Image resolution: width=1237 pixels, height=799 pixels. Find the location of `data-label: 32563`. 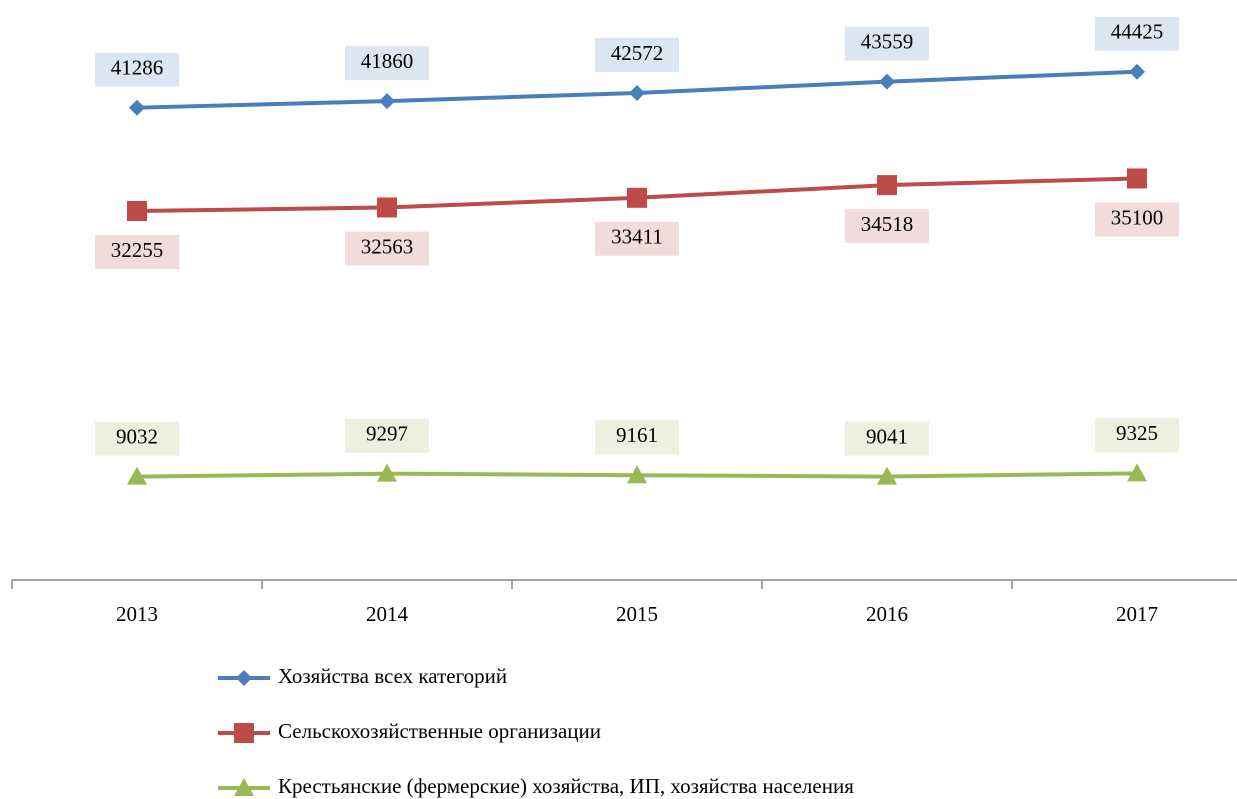

data-label: 32563 is located at coordinates (387, 246).